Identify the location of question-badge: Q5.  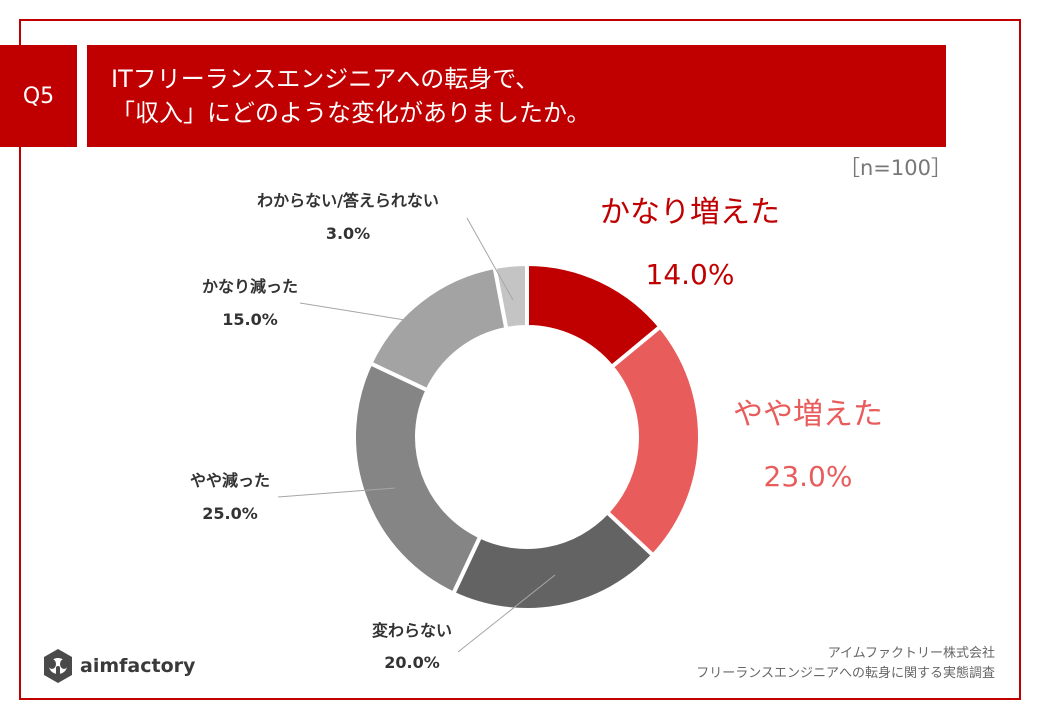
(38, 96).